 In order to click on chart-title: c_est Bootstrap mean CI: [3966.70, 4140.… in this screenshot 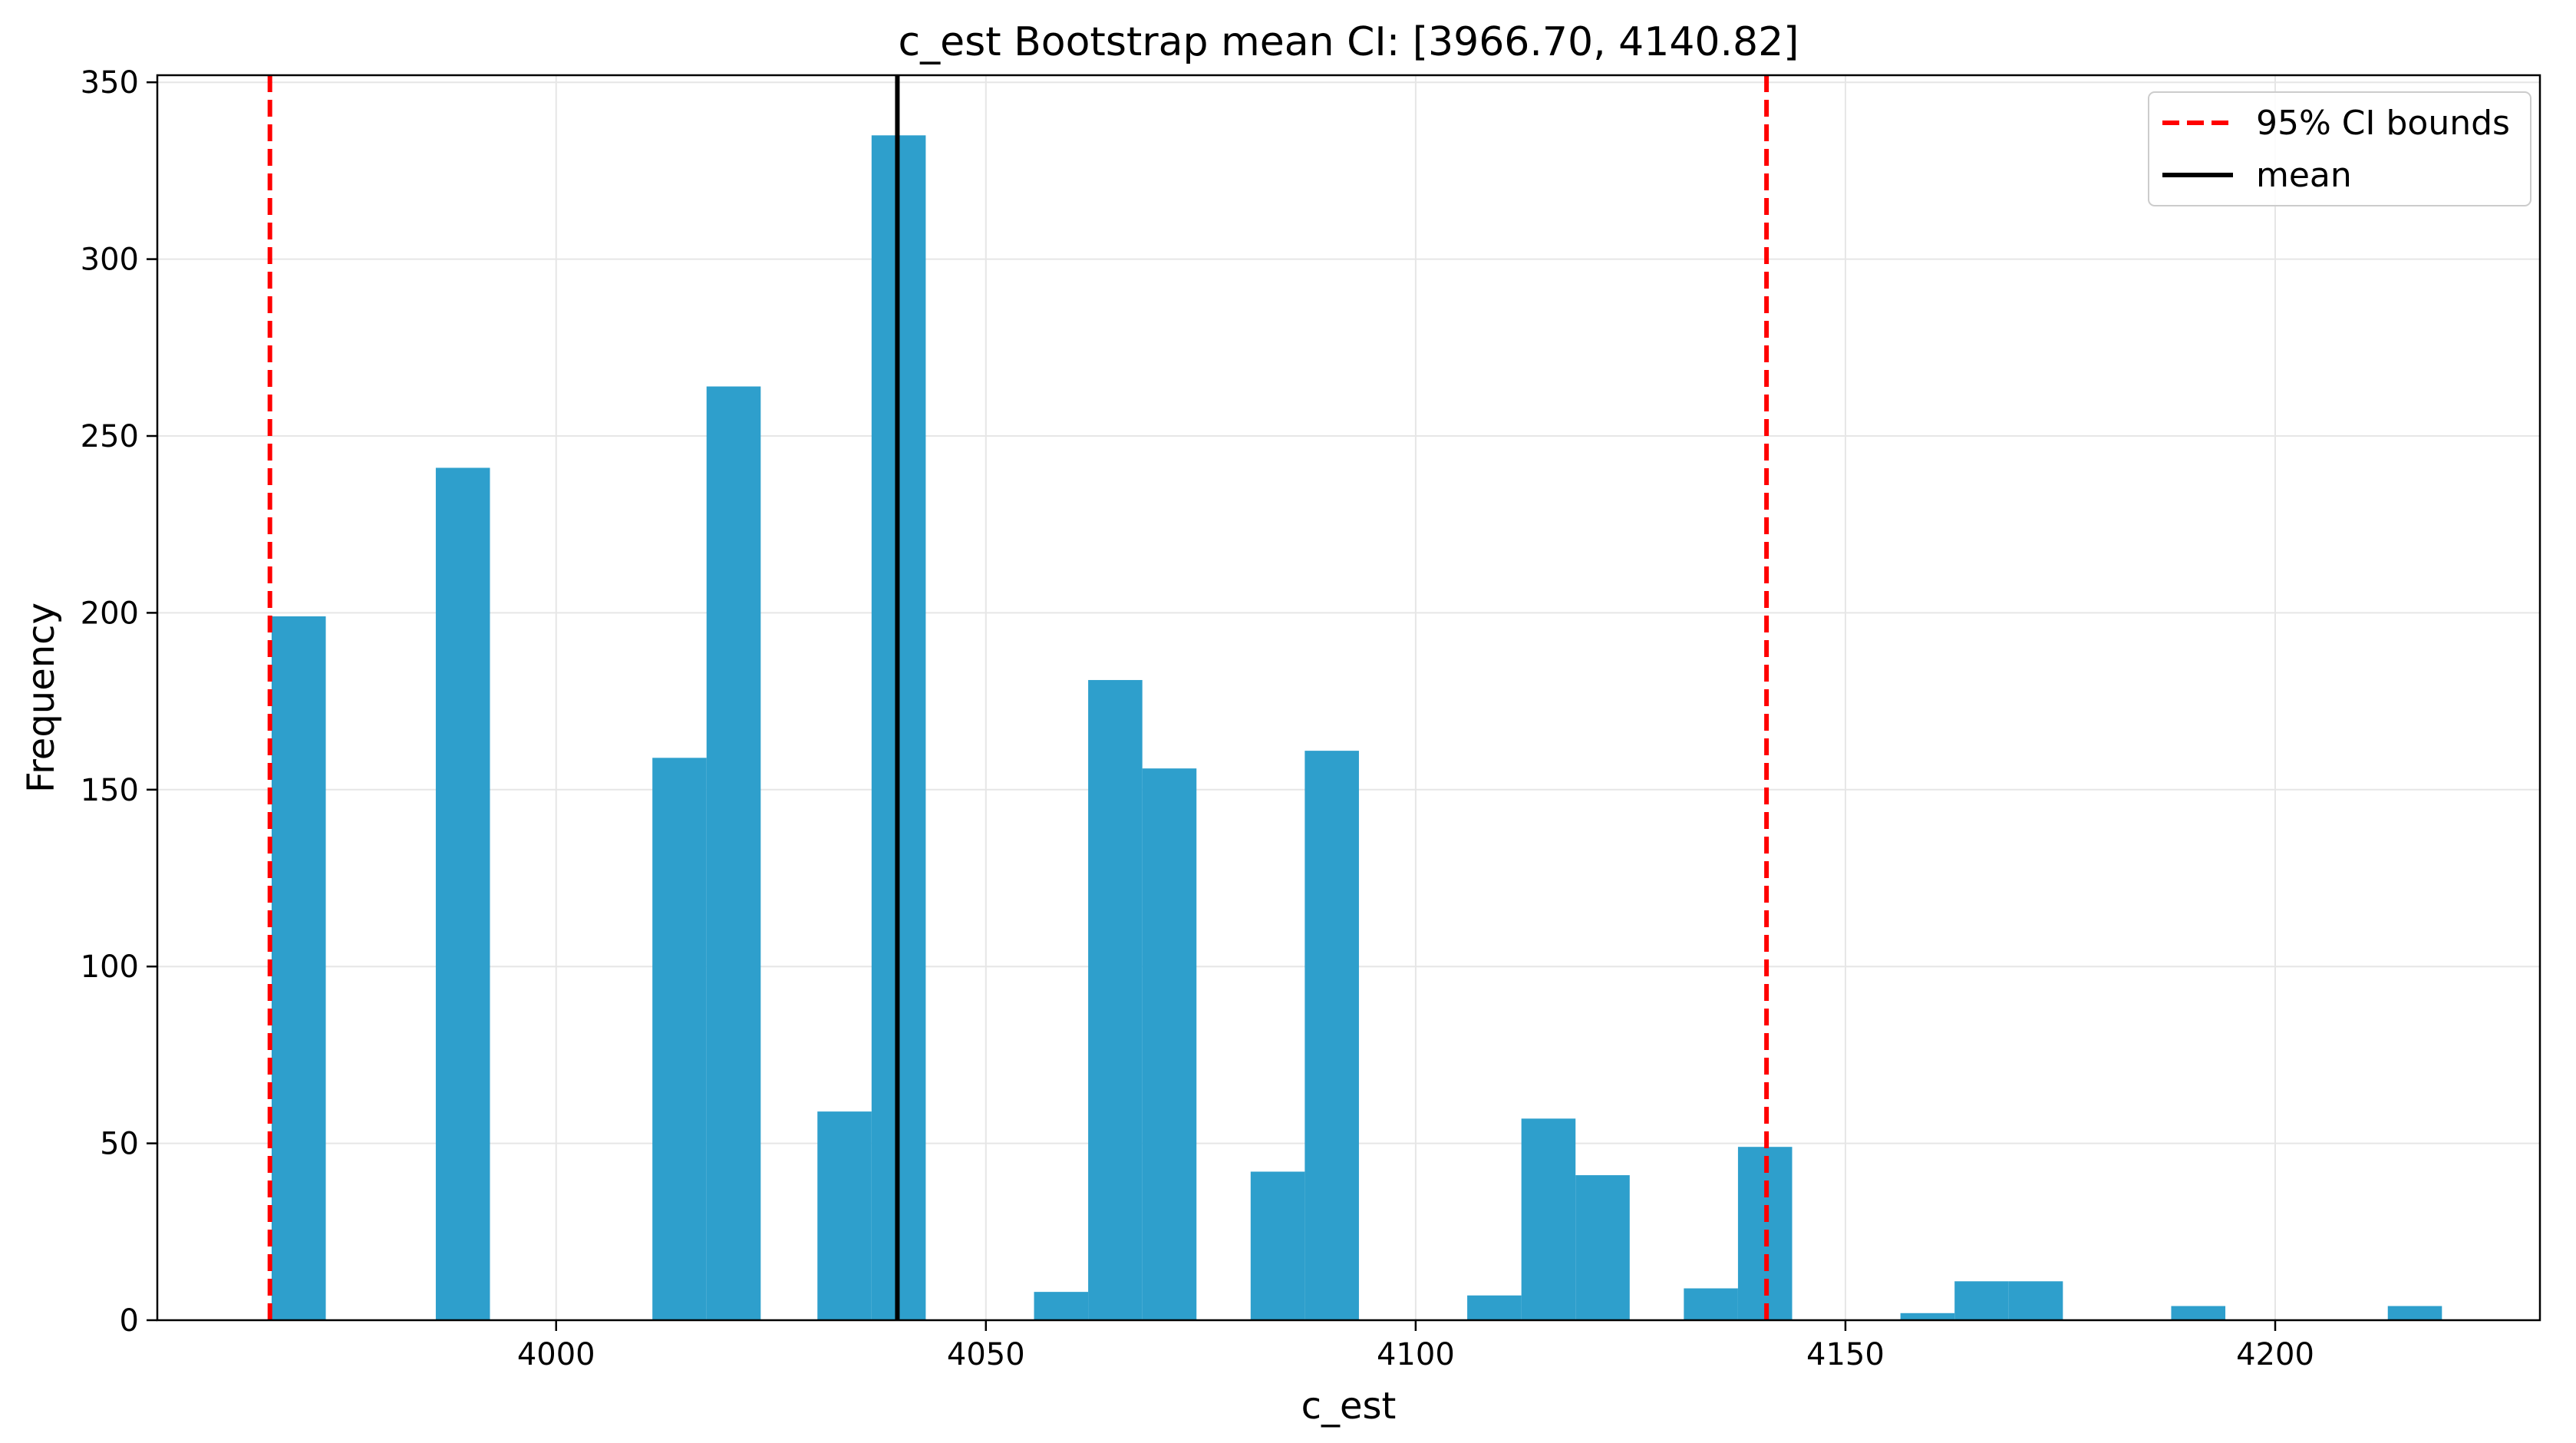, I will do `click(1349, 42)`.